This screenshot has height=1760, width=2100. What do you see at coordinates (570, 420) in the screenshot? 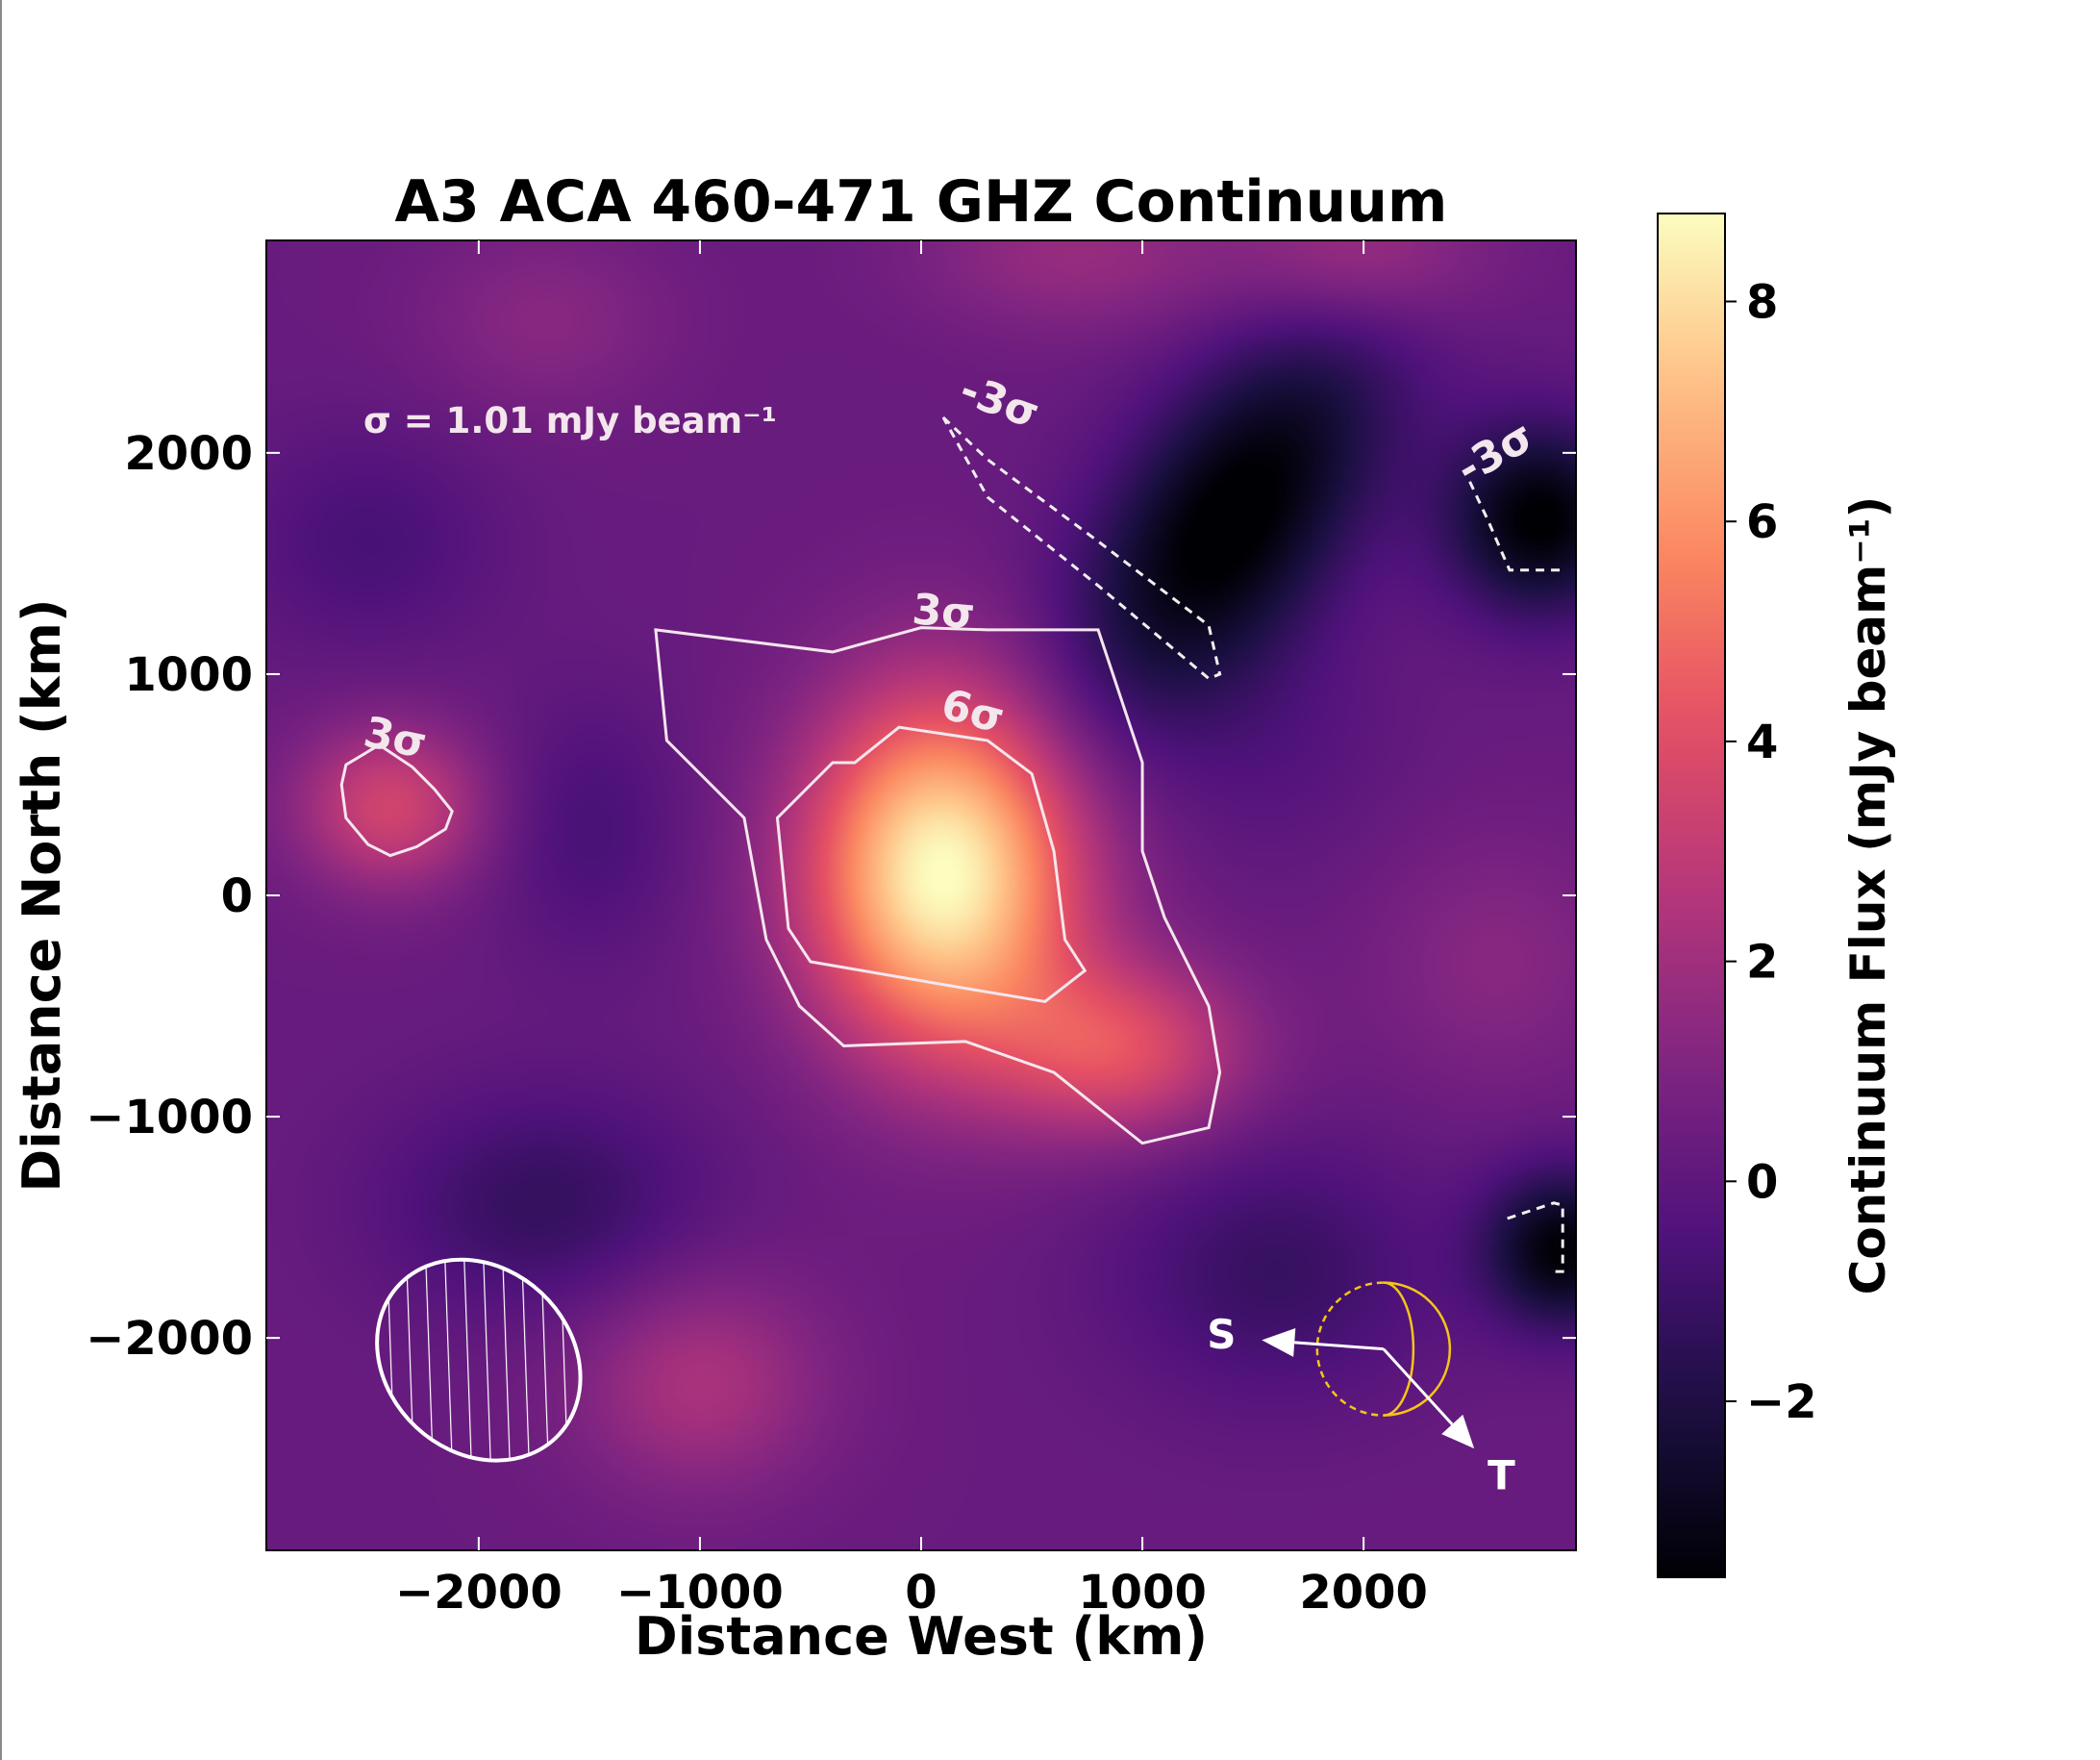
I see `sigma-annotation: σ = 1.01 mJy beam⁻¹` at bounding box center [570, 420].